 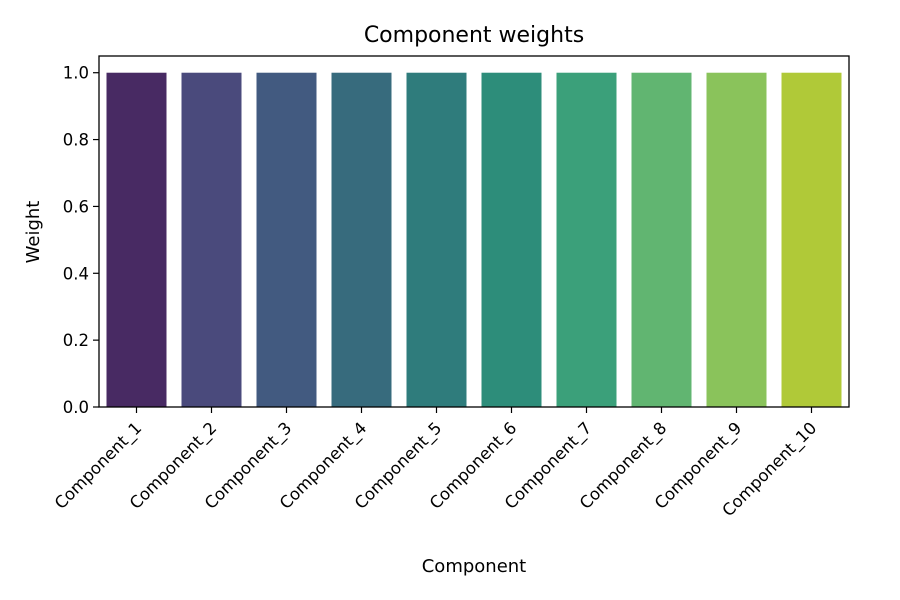 What do you see at coordinates (76, 273) in the screenshot?
I see `y-tick-label: 0.4` at bounding box center [76, 273].